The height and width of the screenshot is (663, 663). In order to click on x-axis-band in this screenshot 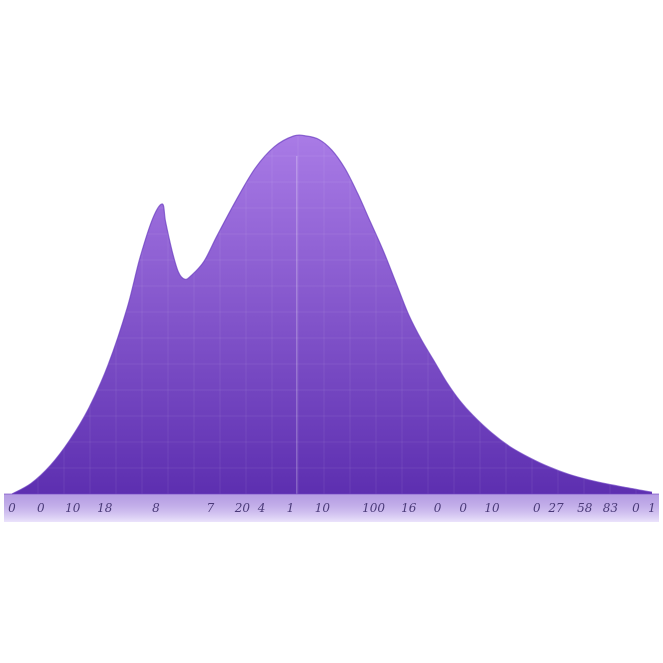, I will do `click(331, 507)`.